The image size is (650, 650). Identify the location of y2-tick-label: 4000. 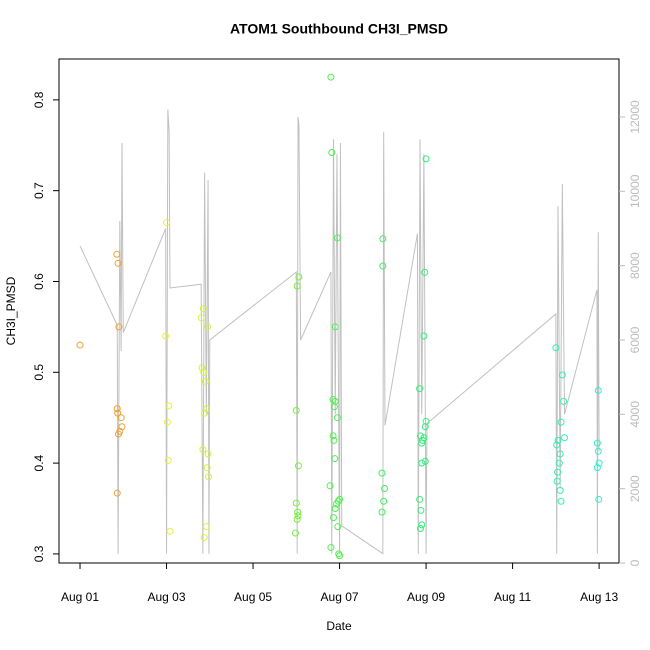
(635, 414).